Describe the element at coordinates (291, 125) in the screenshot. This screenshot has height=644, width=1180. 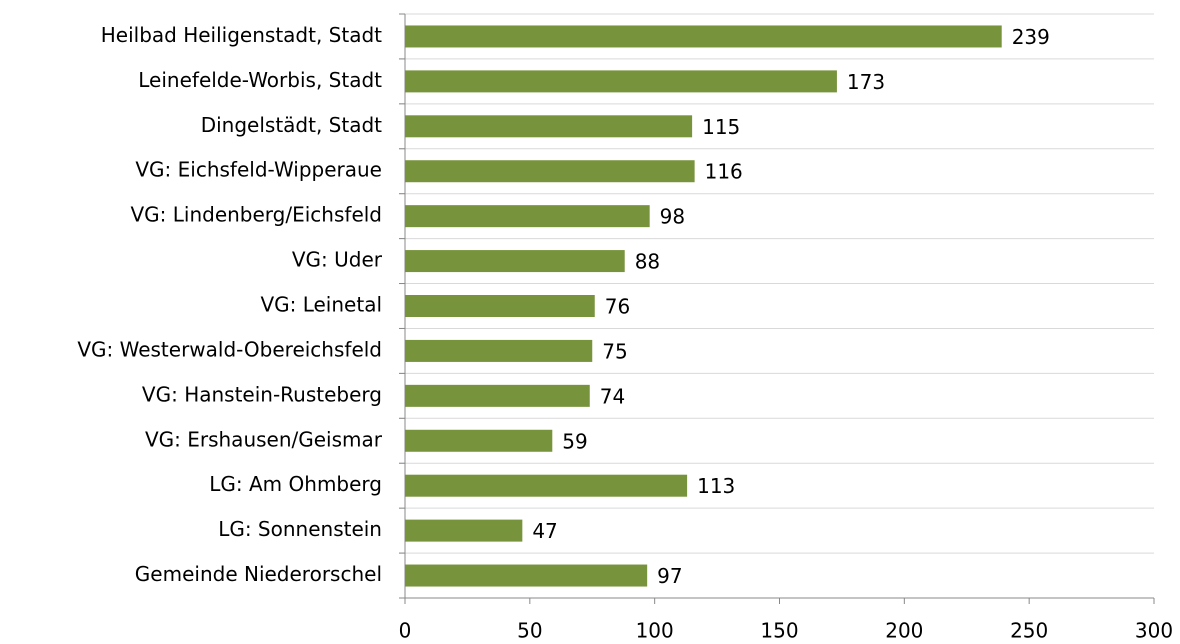
I see `y-tick-label: Dingelstädt, Stadt` at that location.